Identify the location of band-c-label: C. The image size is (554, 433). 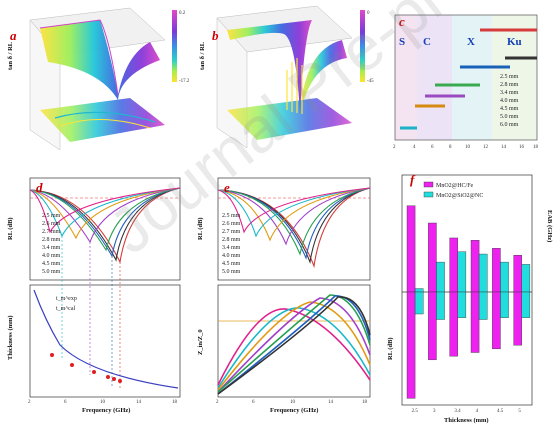
(427, 42).